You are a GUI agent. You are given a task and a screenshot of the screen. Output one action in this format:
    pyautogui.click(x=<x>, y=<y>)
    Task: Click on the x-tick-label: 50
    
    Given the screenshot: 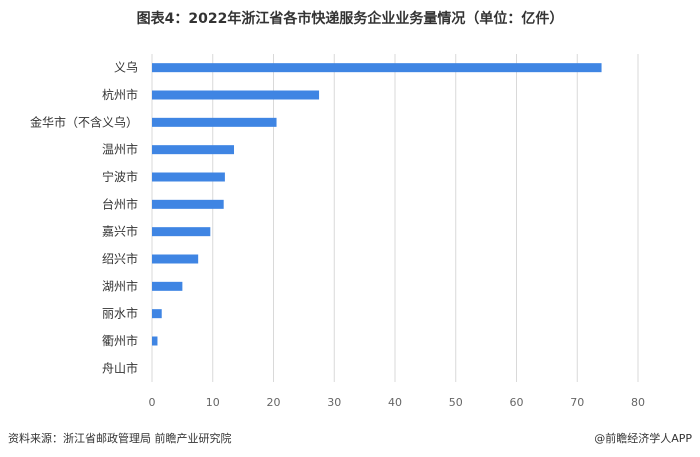 What is the action you would take?
    pyautogui.click(x=456, y=402)
    